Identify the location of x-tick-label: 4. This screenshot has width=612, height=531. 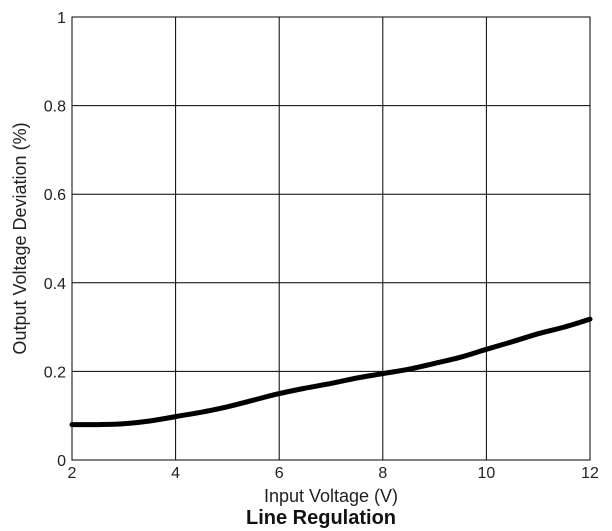
(175, 473).